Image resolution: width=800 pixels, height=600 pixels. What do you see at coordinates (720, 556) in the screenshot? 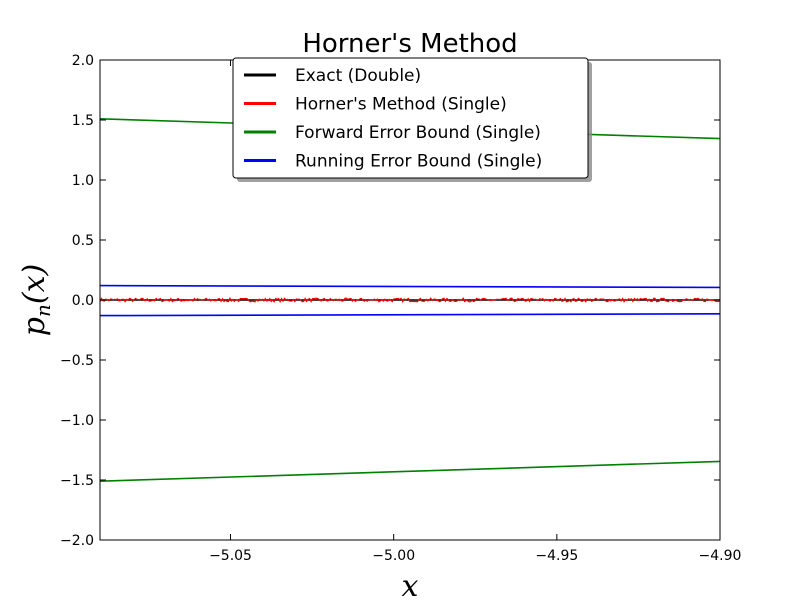
I see `x-tick-label: −4.90` at bounding box center [720, 556].